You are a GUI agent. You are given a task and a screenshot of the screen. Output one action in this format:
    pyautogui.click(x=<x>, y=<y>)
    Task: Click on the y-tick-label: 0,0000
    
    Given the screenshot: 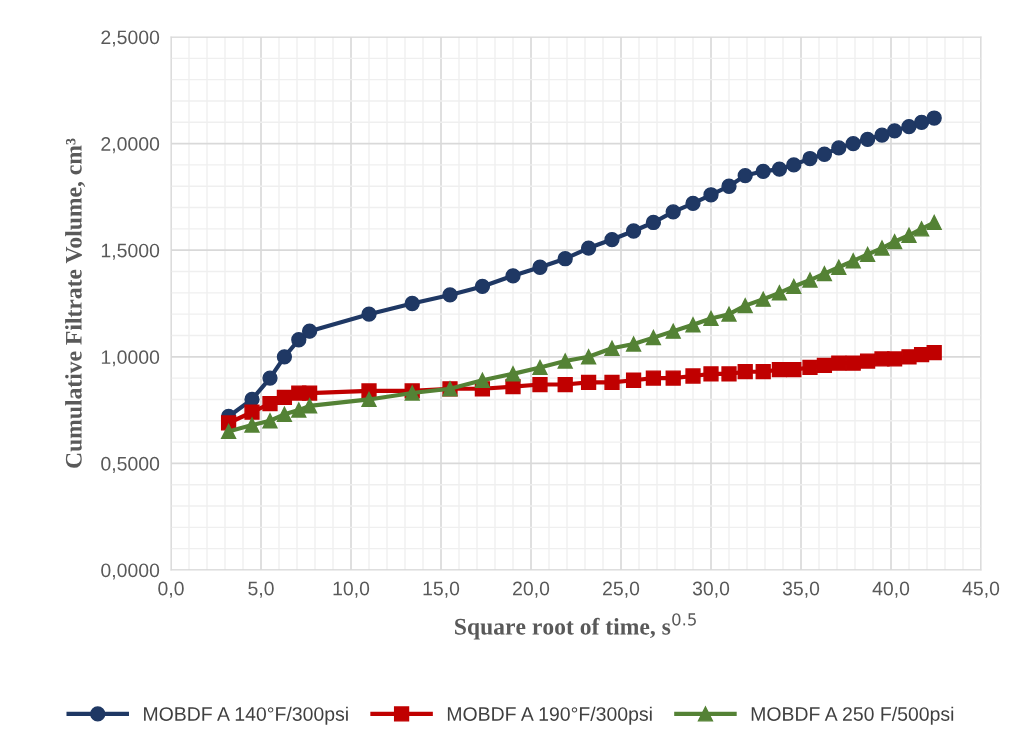 What is the action you would take?
    pyautogui.click(x=130, y=571)
    